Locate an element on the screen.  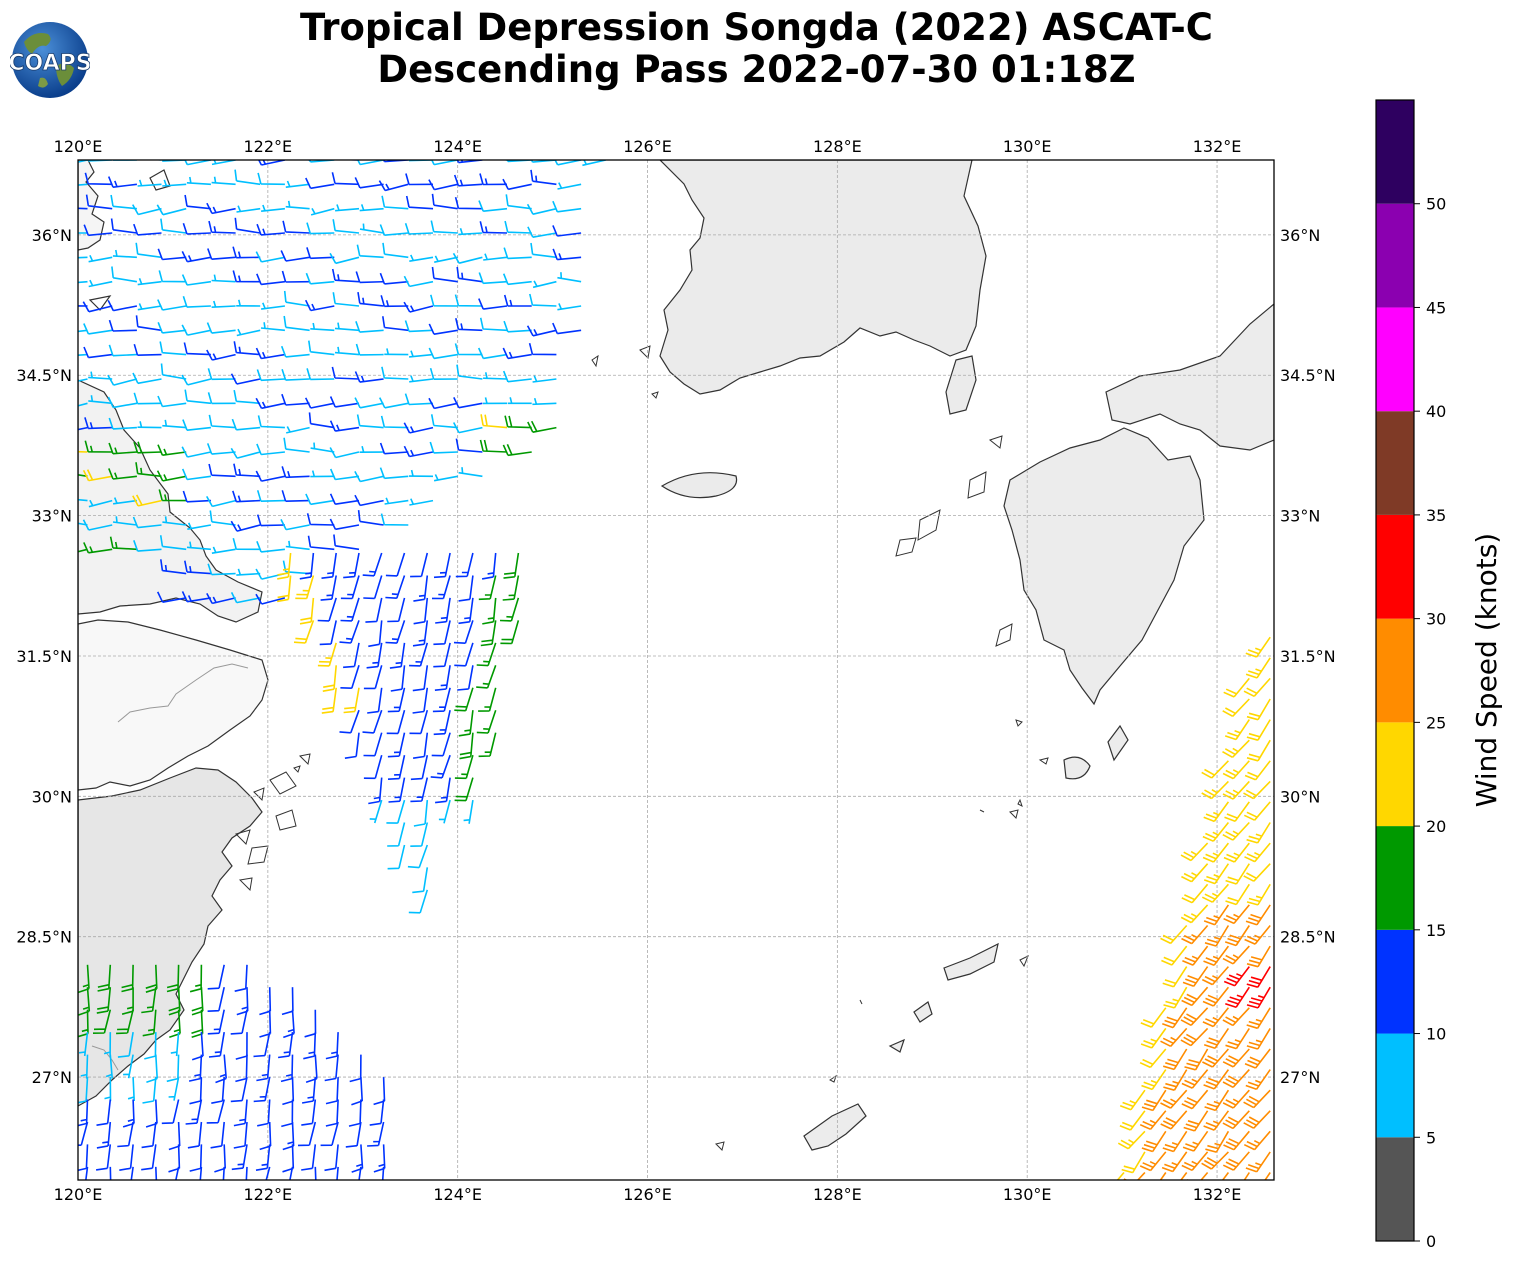
lat-tick-left: 34.5°N is located at coordinates (44, 375).